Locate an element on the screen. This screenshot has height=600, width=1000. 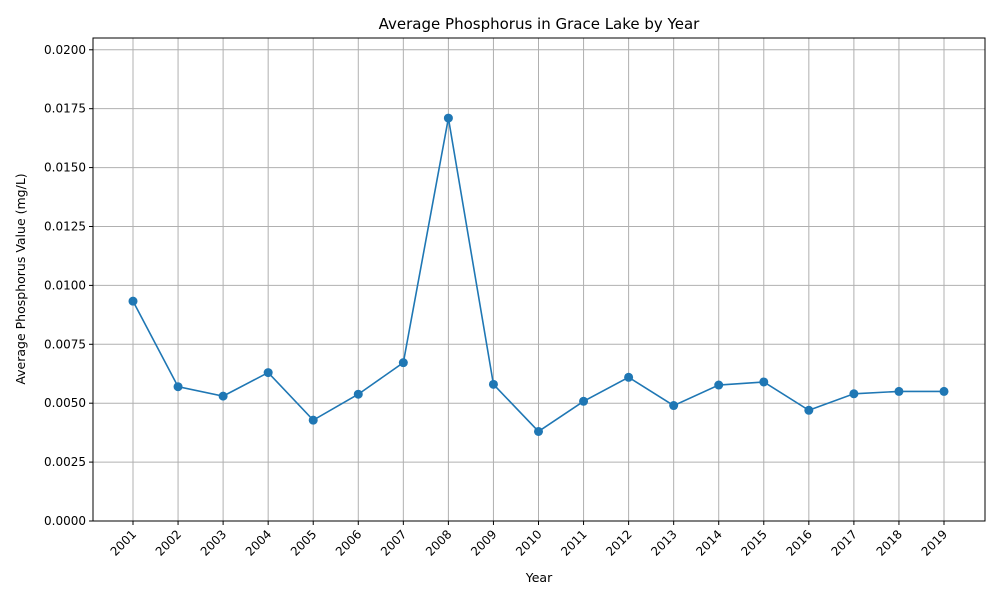
x-axis-label: Year is located at coordinates (539, 577).